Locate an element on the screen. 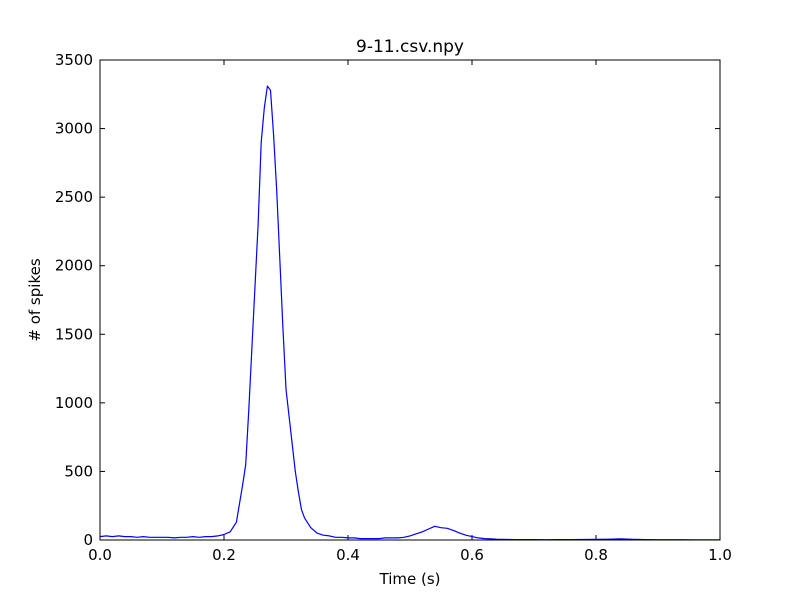 The height and width of the screenshot is (604, 800). y-tick-label: 3500 is located at coordinates (74, 60).